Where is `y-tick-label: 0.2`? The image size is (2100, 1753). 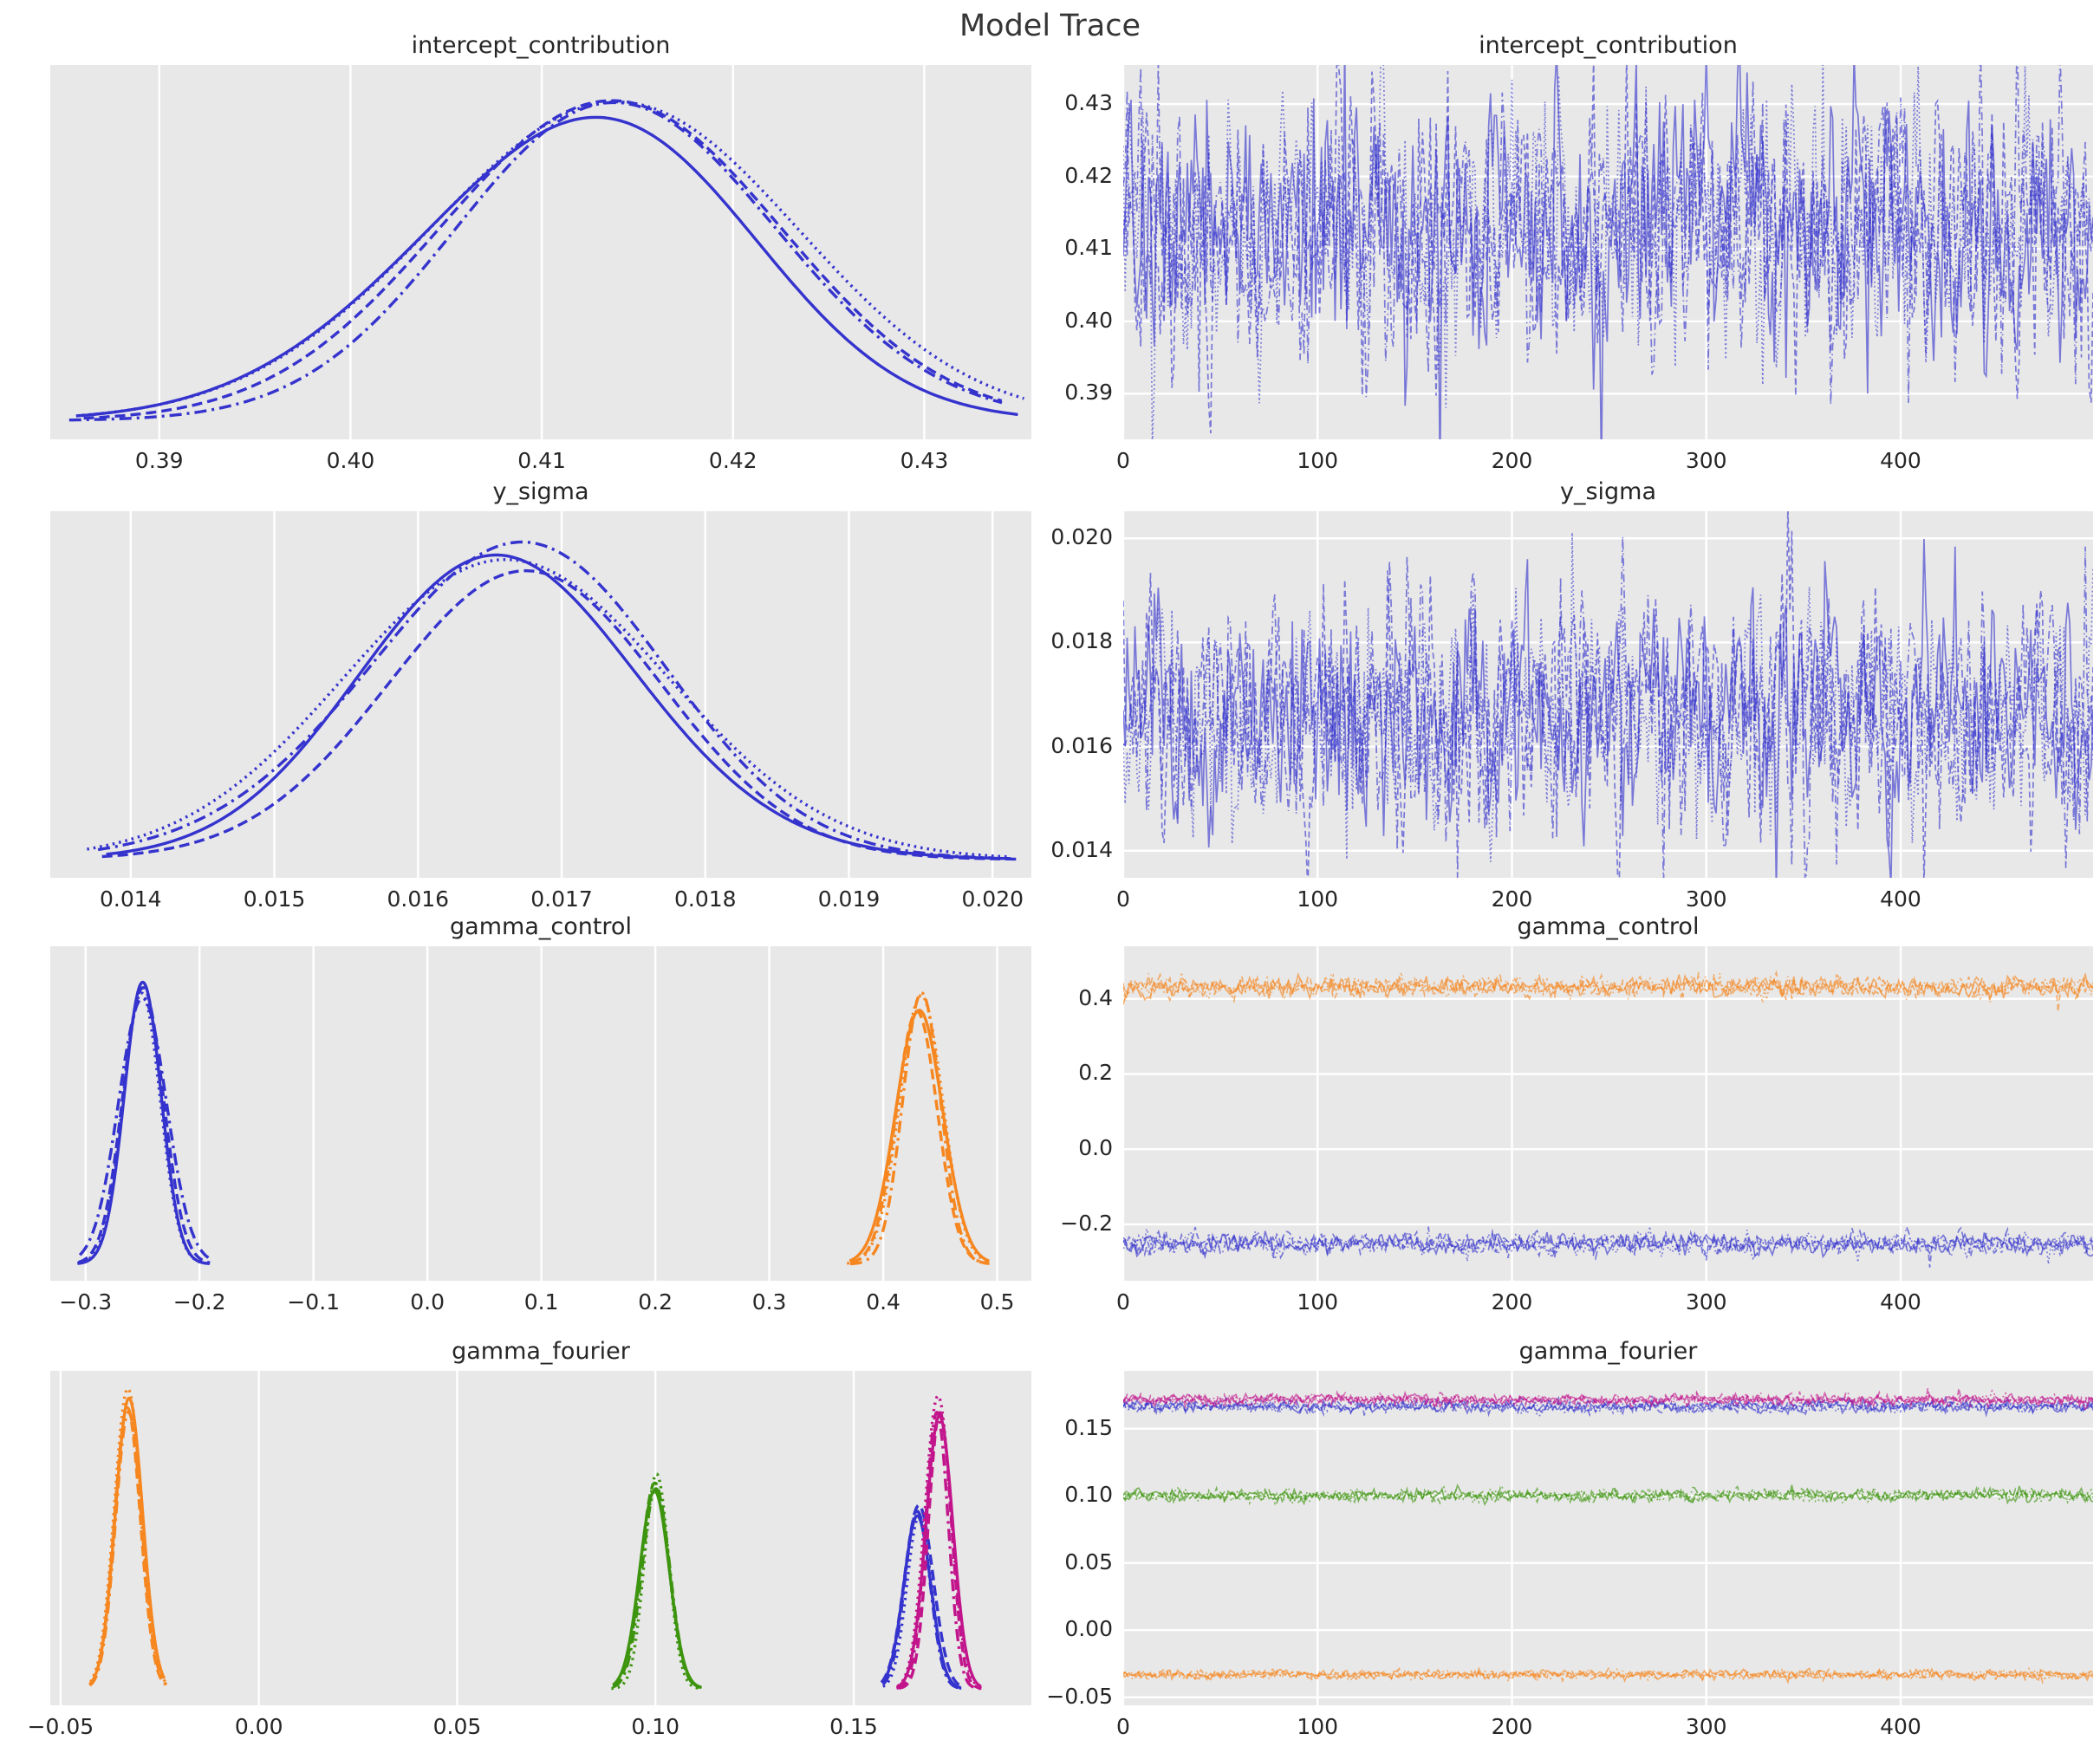
y-tick-label: 0.2 is located at coordinates (1095, 1073).